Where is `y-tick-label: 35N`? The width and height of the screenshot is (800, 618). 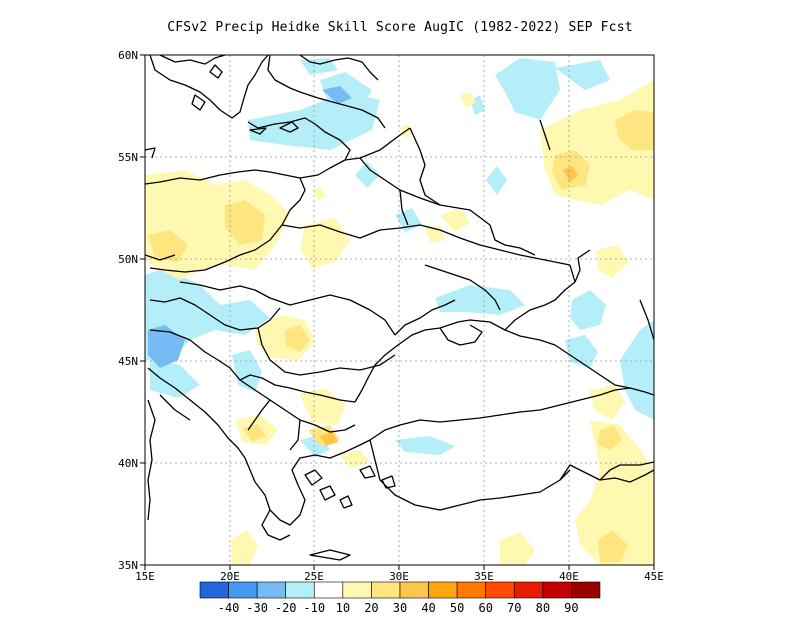 y-tick-label: 35N is located at coordinates (128, 565).